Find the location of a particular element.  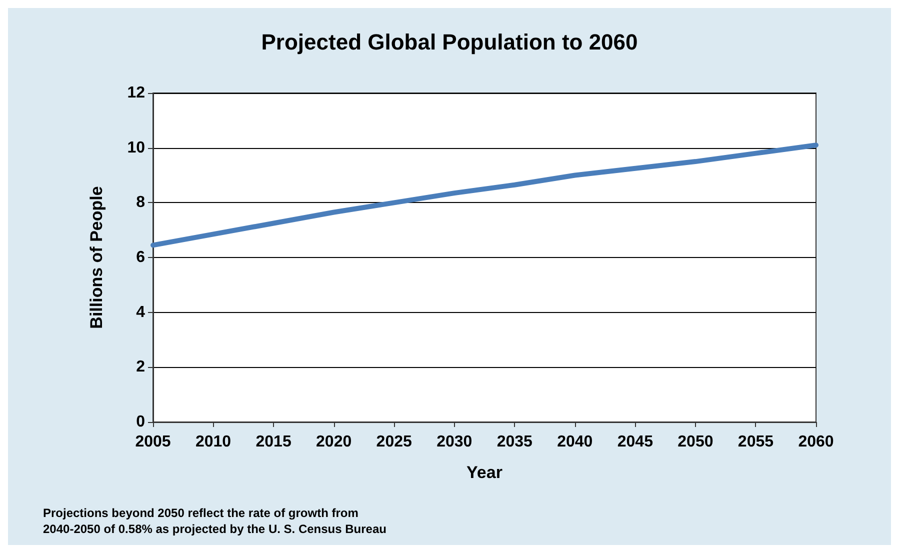

chart-title: Projected Global Population to 2060 is located at coordinates (449, 42).